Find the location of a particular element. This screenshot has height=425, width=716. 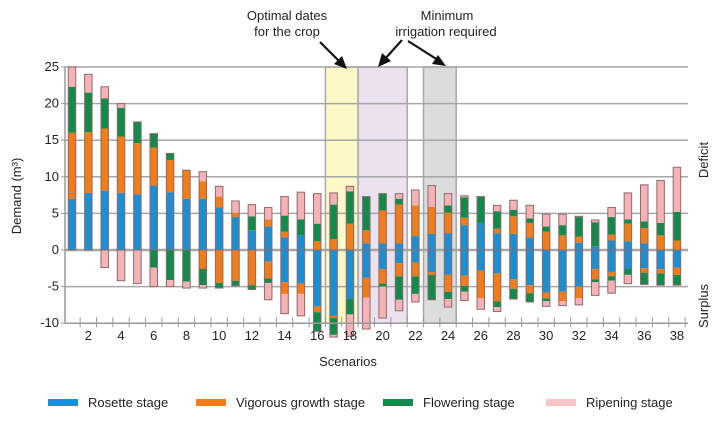

x-tick-label: 26 is located at coordinates (481, 335).